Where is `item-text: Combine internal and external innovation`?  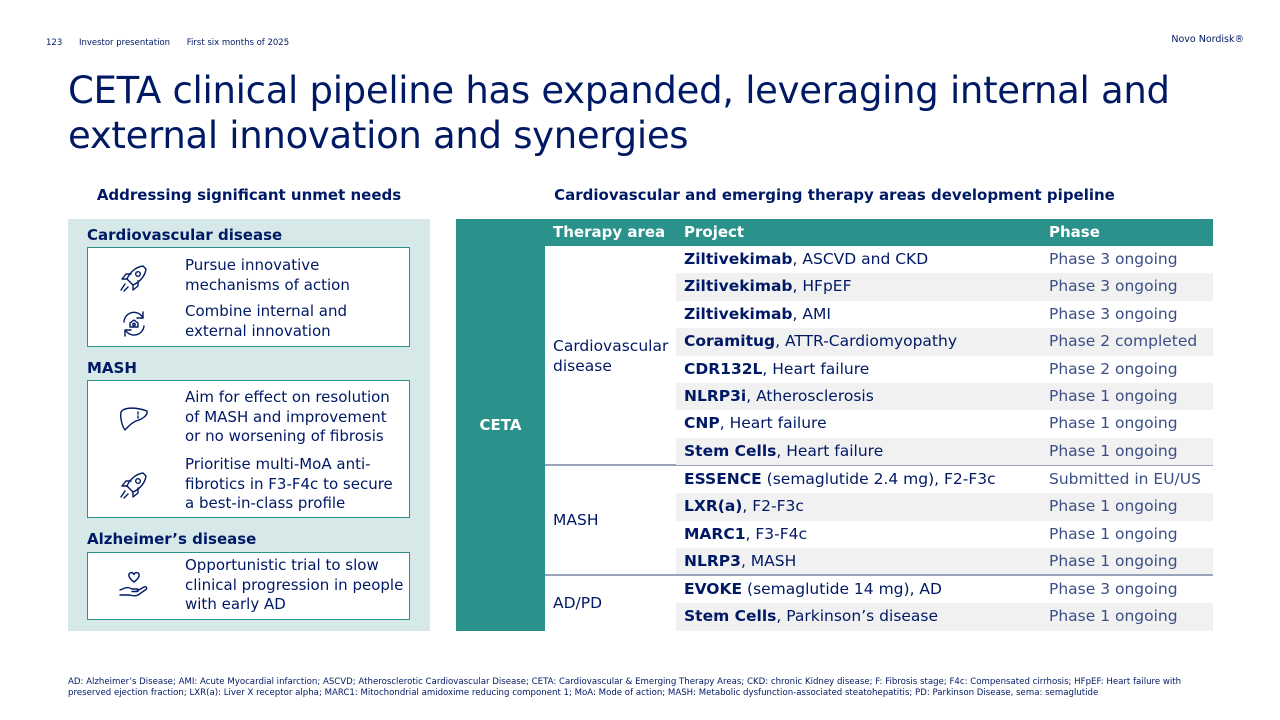
item-text: Combine internal and external innovation is located at coordinates (266, 321).